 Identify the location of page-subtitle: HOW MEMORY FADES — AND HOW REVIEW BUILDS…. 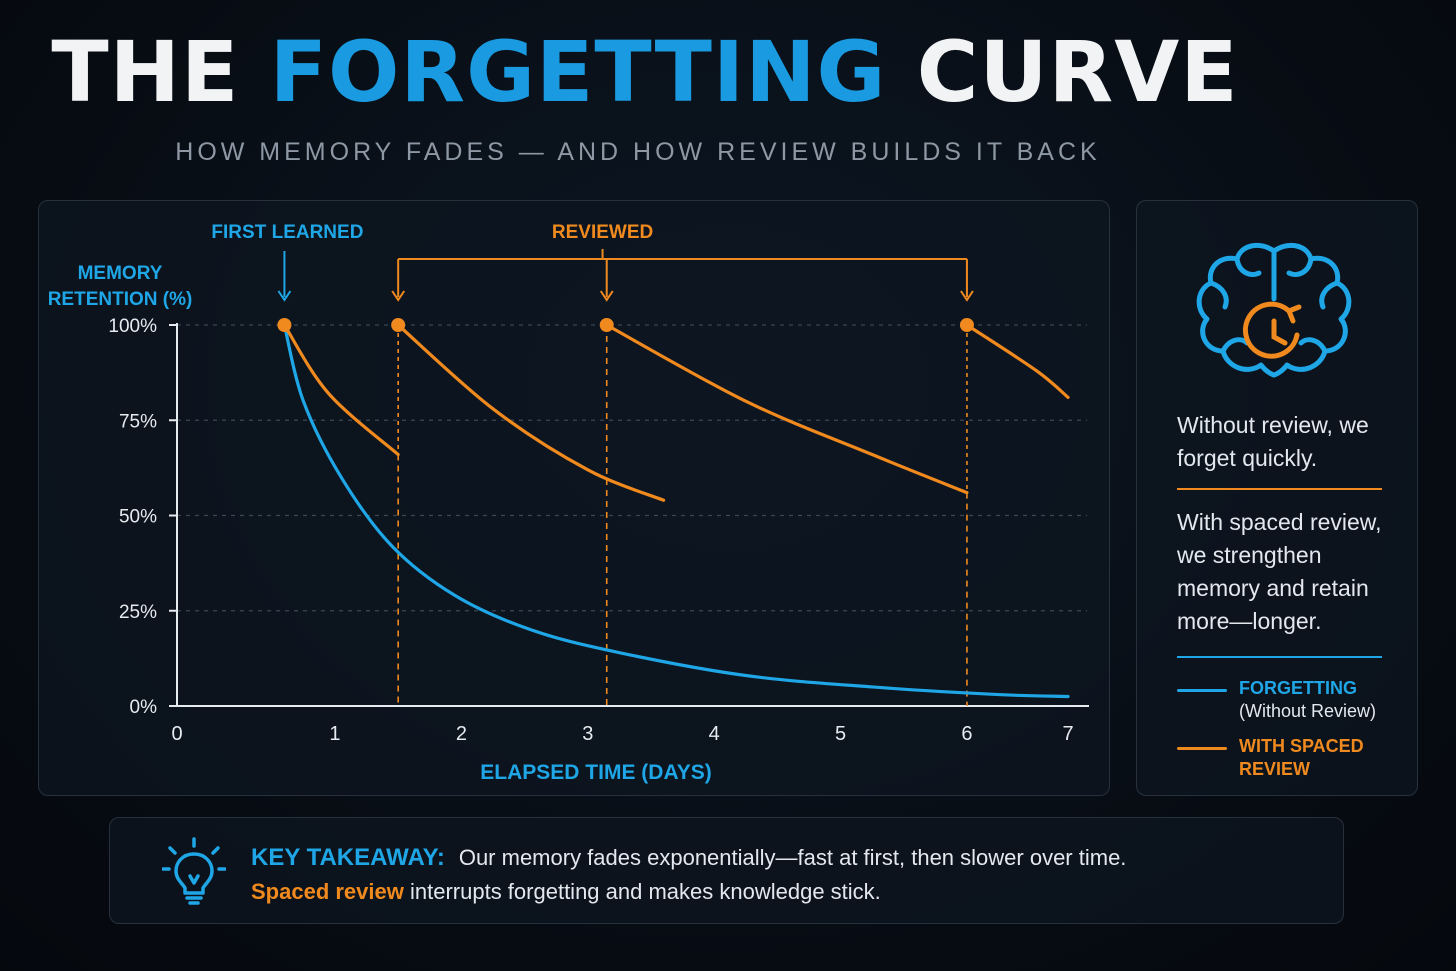
(638, 152).